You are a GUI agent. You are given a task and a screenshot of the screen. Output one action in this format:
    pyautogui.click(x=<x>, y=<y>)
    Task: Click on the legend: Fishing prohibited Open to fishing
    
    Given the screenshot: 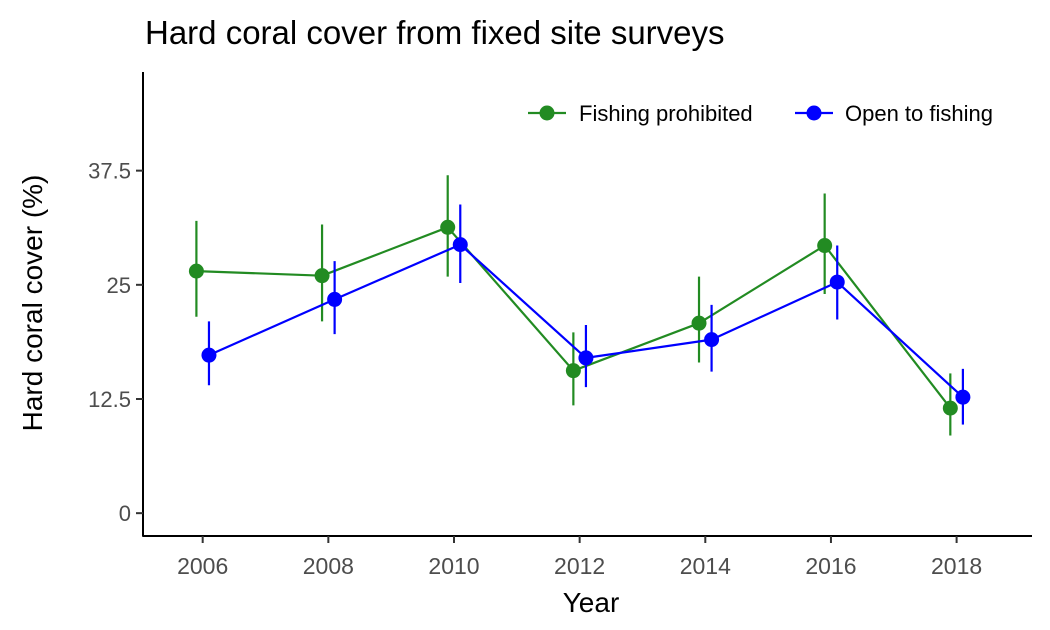 What is the action you would take?
    pyautogui.click(x=760, y=113)
    